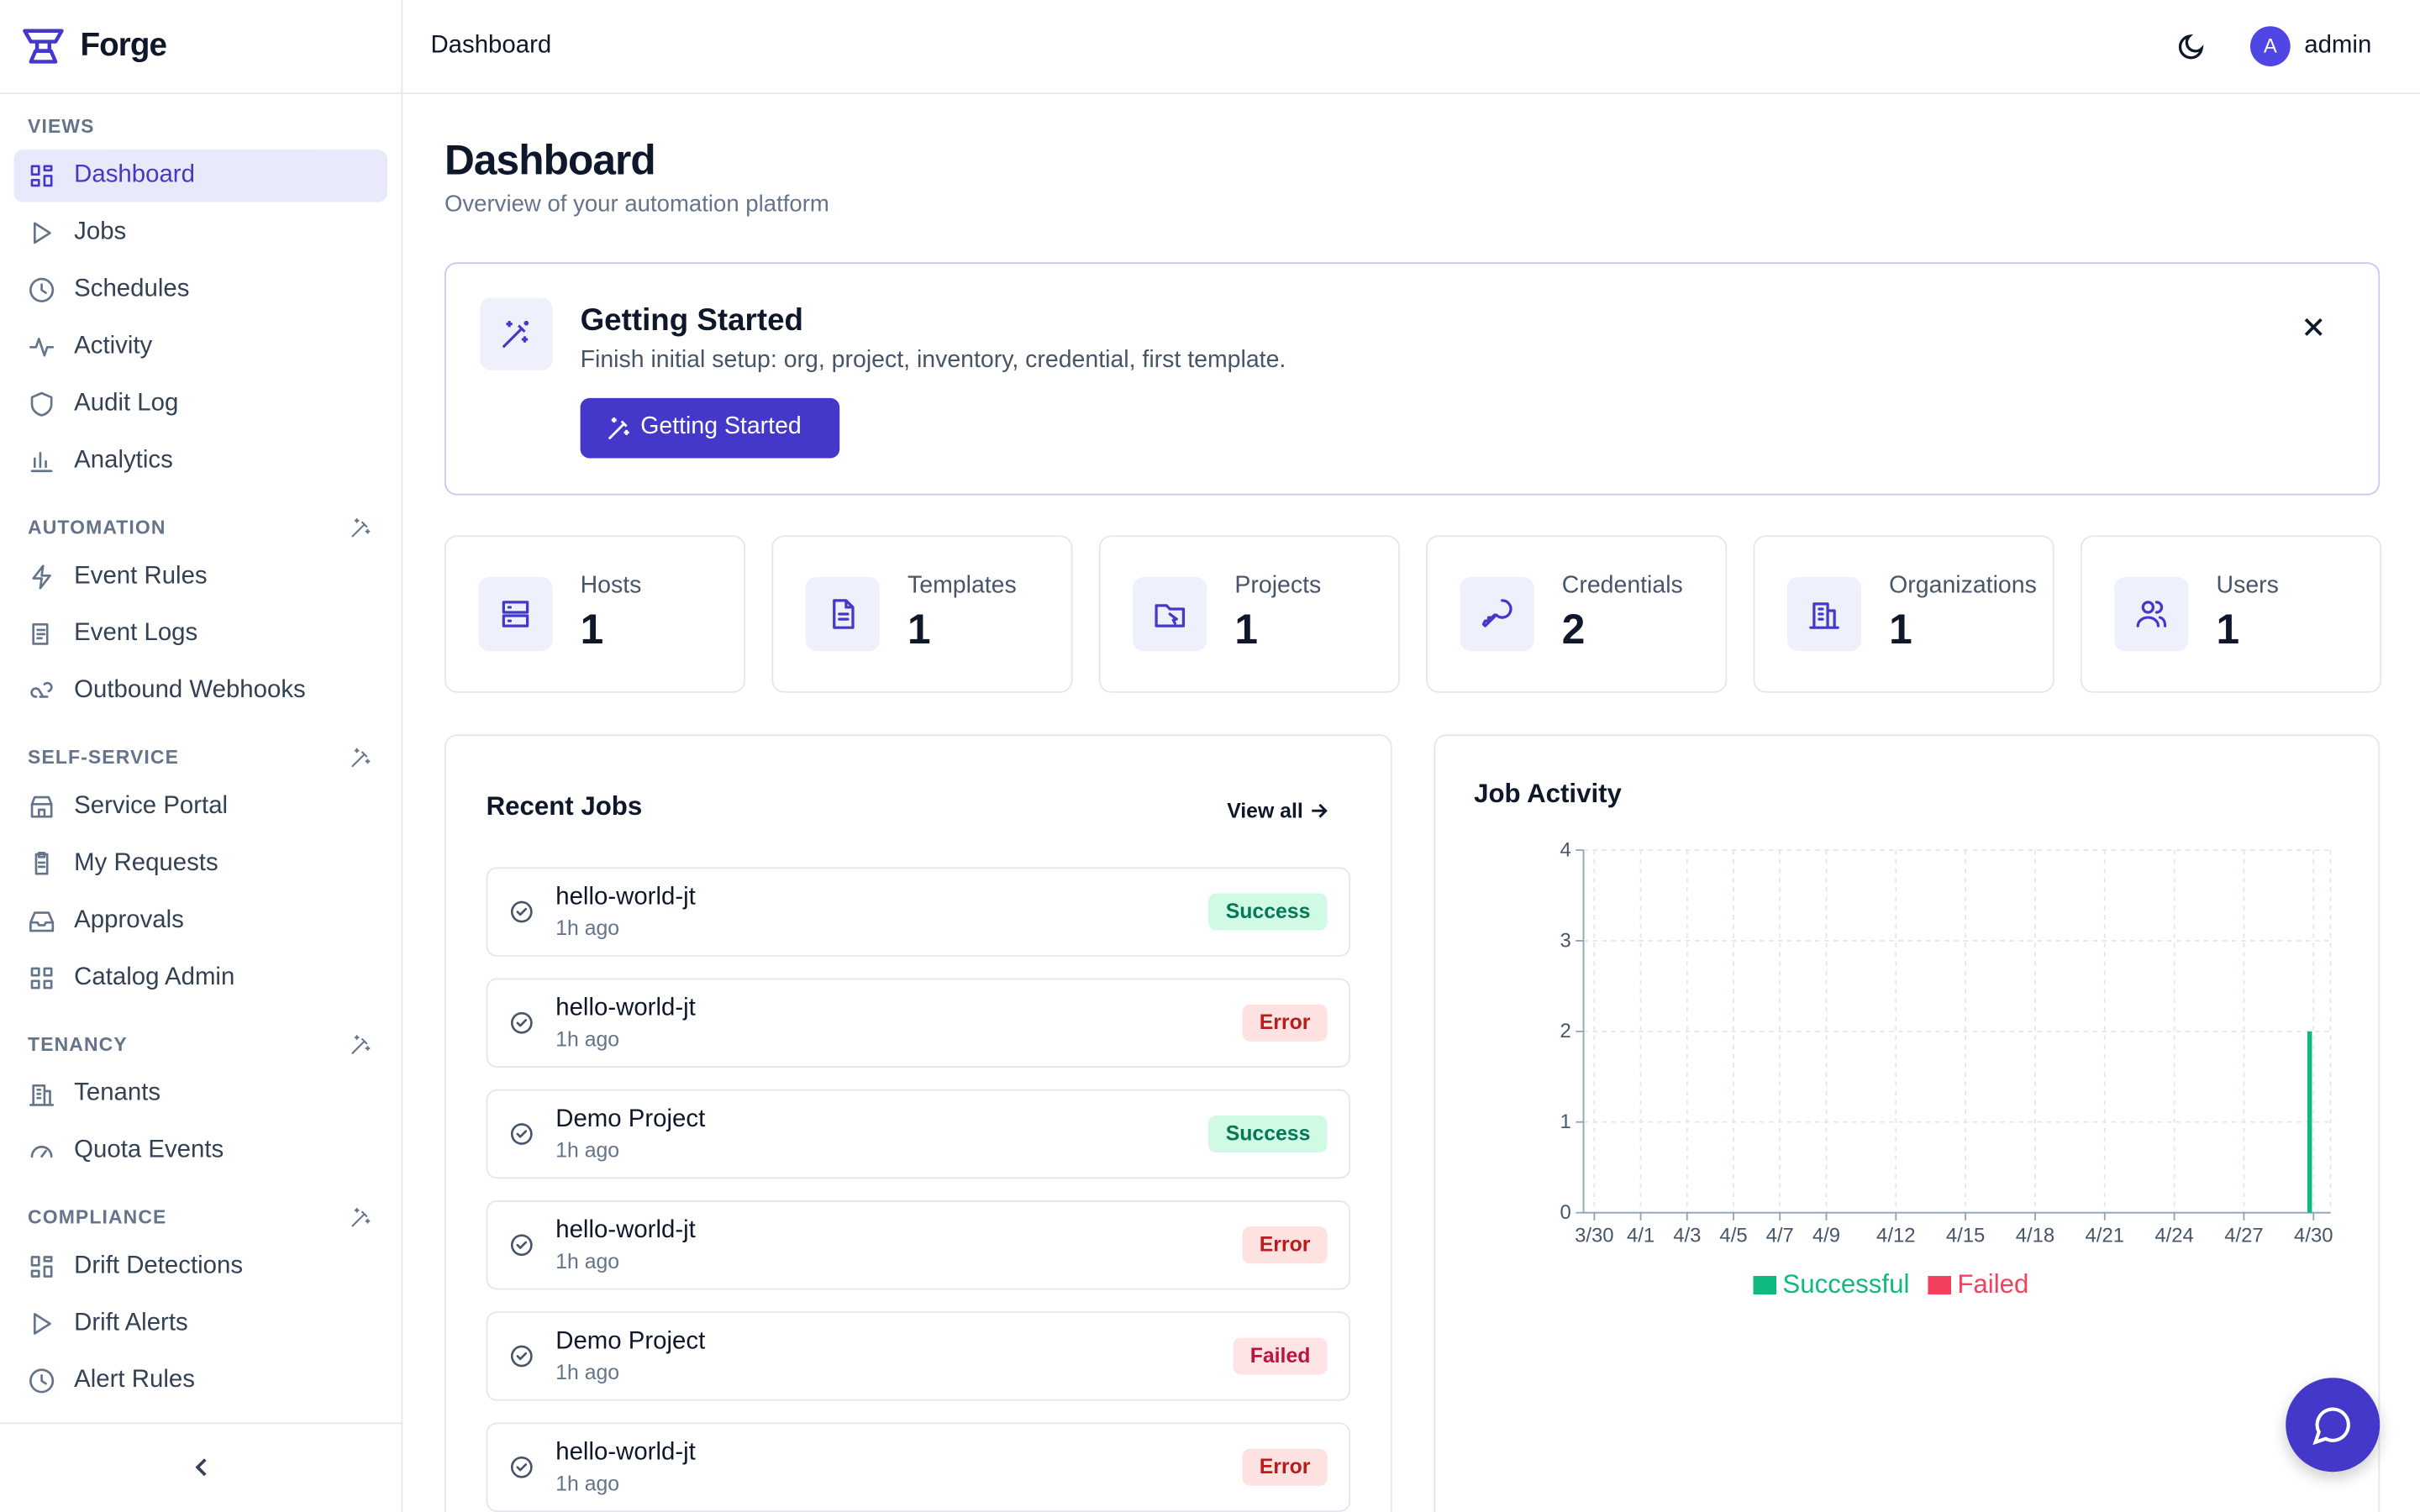 This screenshot has width=2420, height=1512. I want to click on nav-label: Event Logs, so click(136, 633).